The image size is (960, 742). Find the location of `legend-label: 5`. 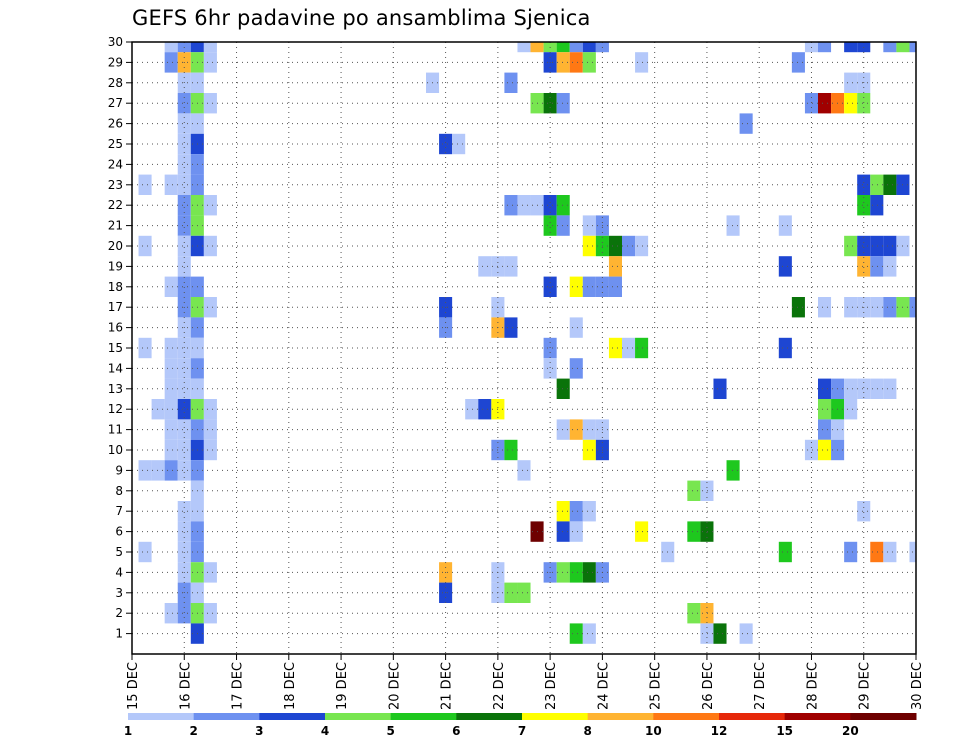

legend-label: 5 is located at coordinates (390, 731).